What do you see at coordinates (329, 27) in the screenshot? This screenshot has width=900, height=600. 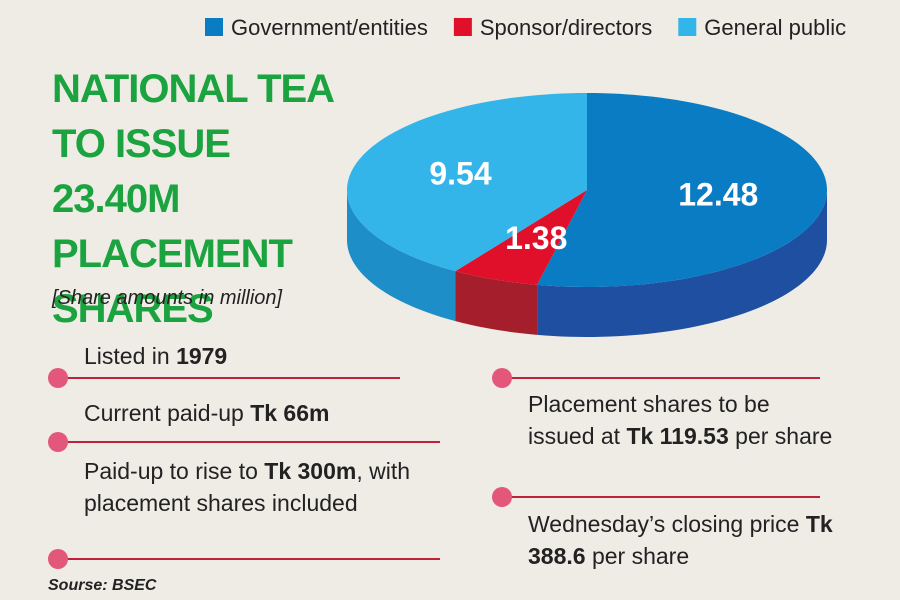 I see `legend-label: Government/entities` at bounding box center [329, 27].